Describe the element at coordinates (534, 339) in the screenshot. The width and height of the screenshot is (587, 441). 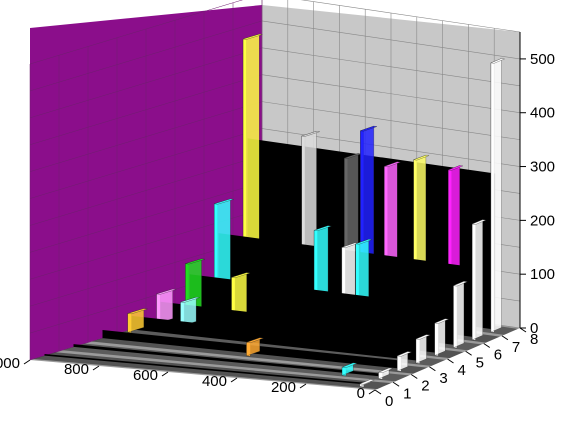
I see `depth-tick-label: 8` at that location.